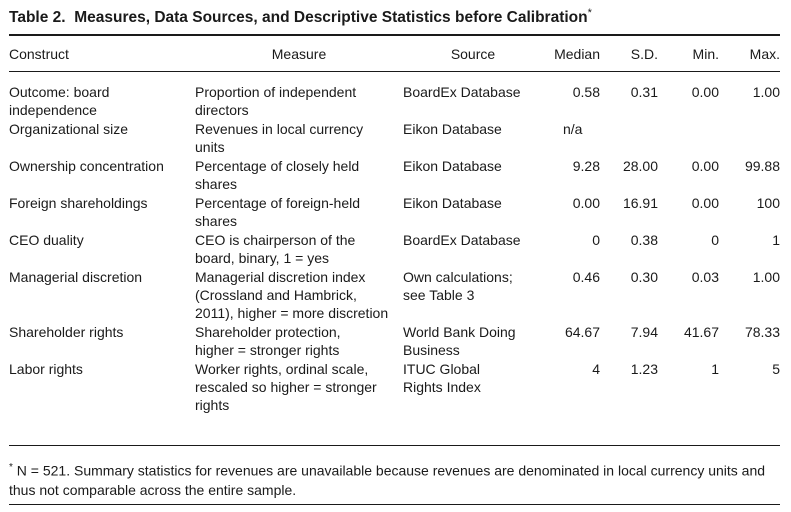 The height and width of the screenshot is (512, 791). What do you see at coordinates (459, 341) in the screenshot?
I see `source-cell: World Bank Doing Business` at bounding box center [459, 341].